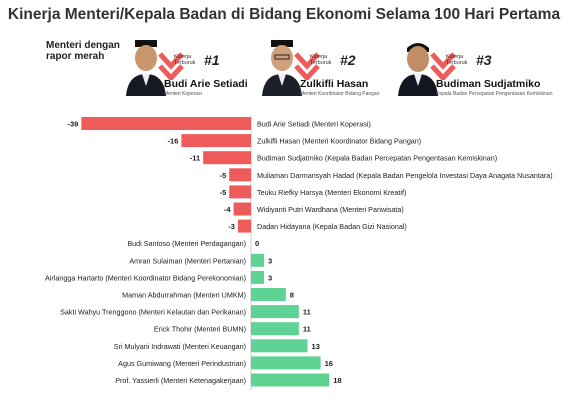  I want to click on value-label-10: 8, so click(292, 295).